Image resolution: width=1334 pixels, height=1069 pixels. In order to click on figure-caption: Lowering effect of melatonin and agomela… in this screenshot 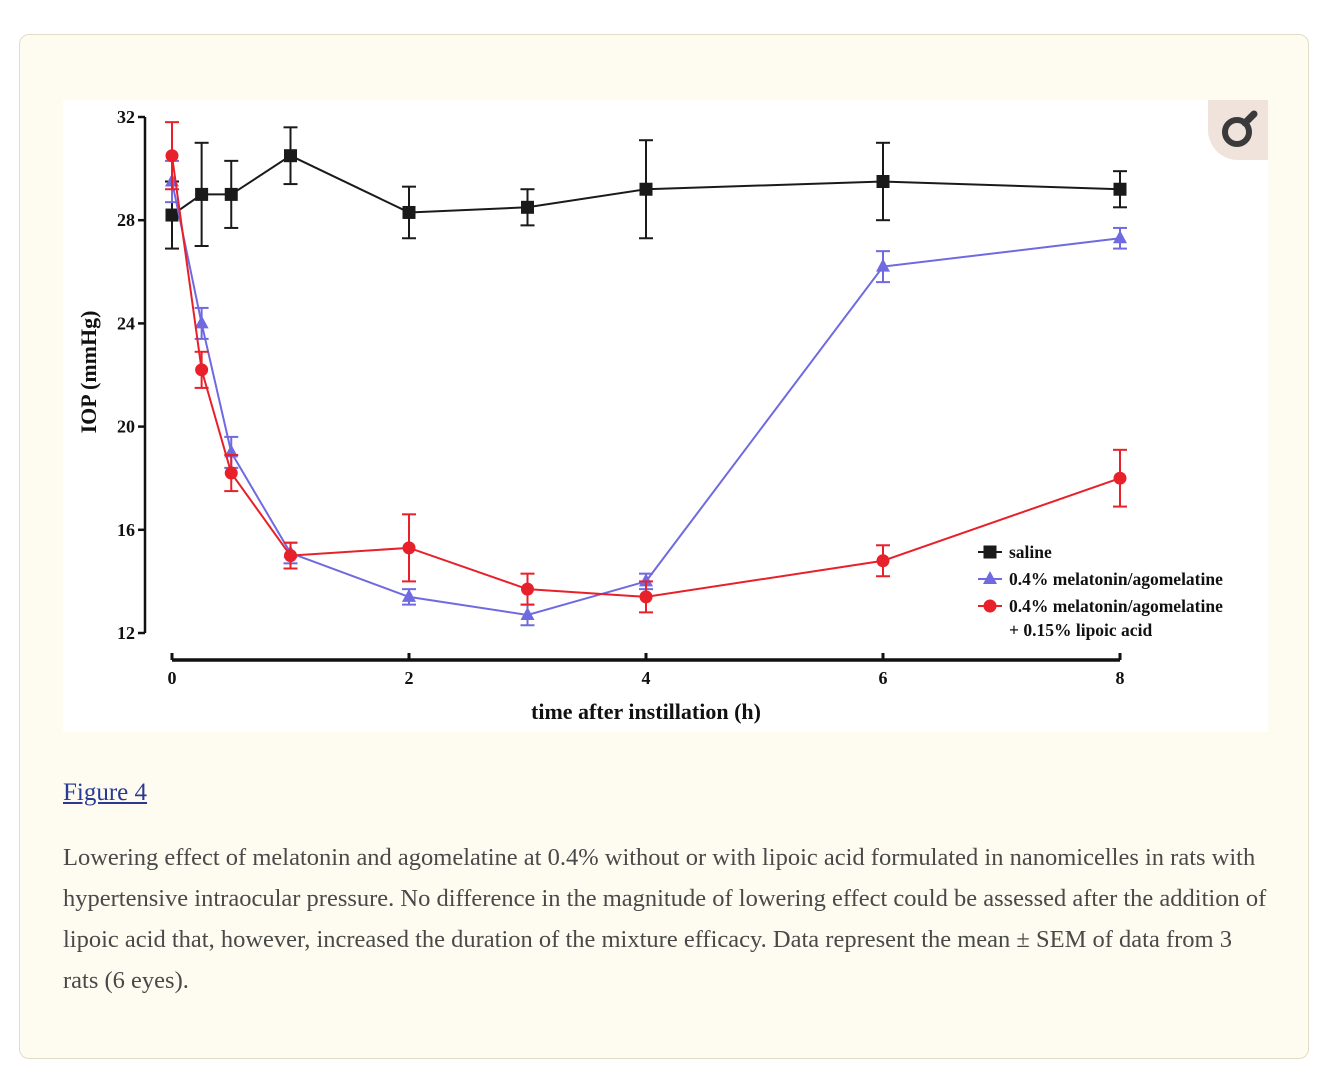, I will do `click(665, 919)`.